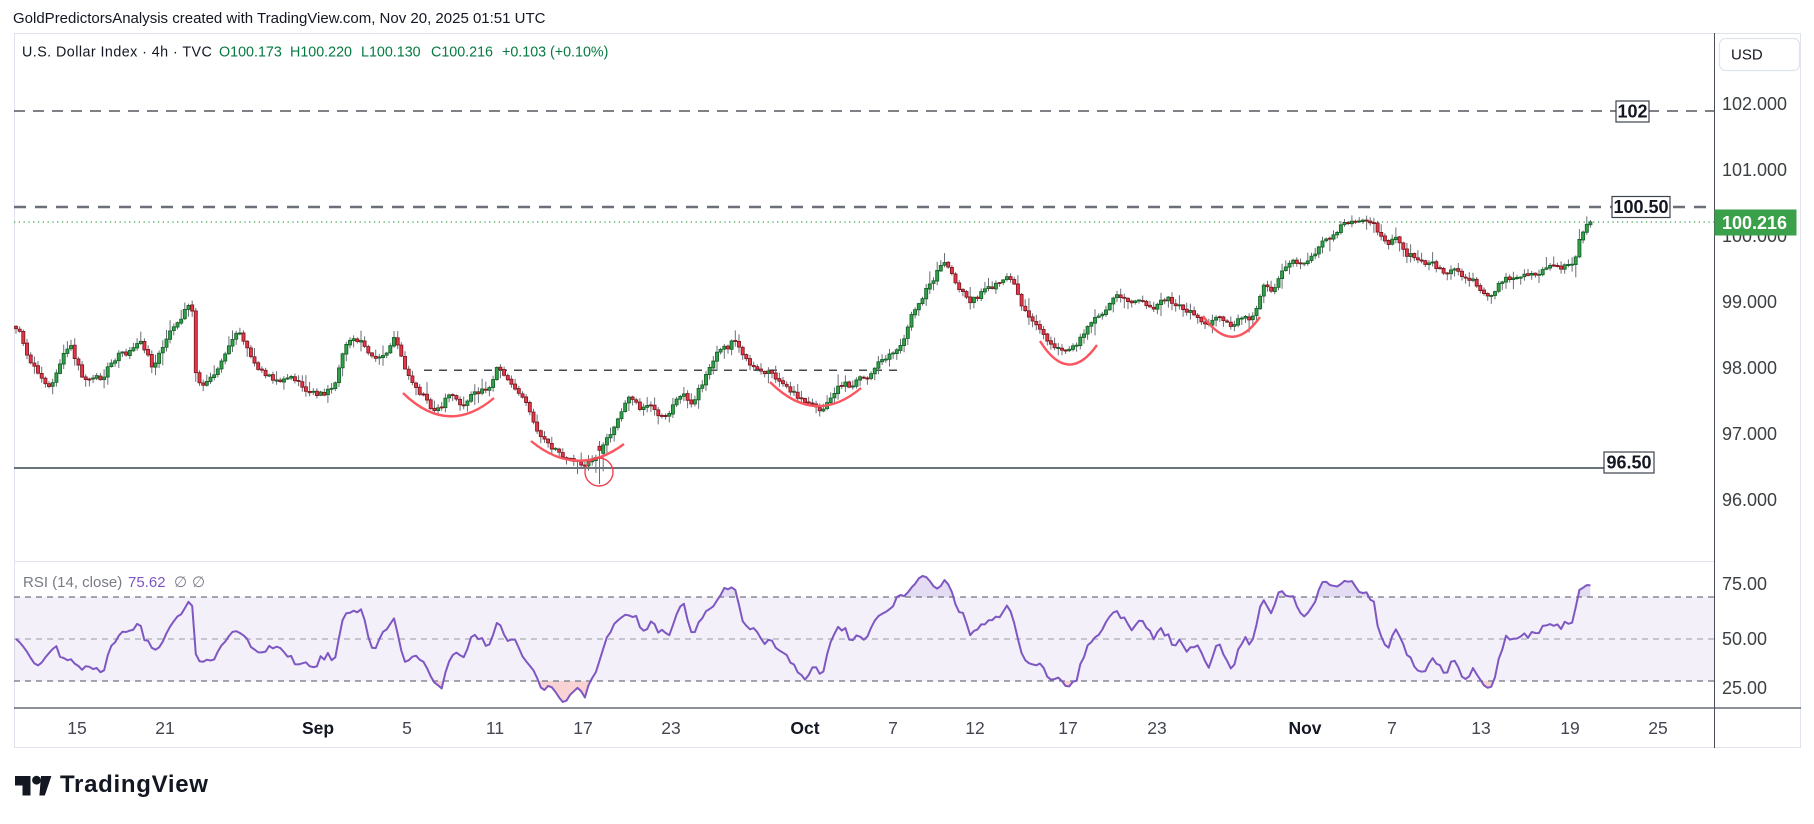 This screenshot has height=824, width=1814. What do you see at coordinates (579, 53) in the screenshot?
I see `svg-text: (+0.10%)` at bounding box center [579, 53].